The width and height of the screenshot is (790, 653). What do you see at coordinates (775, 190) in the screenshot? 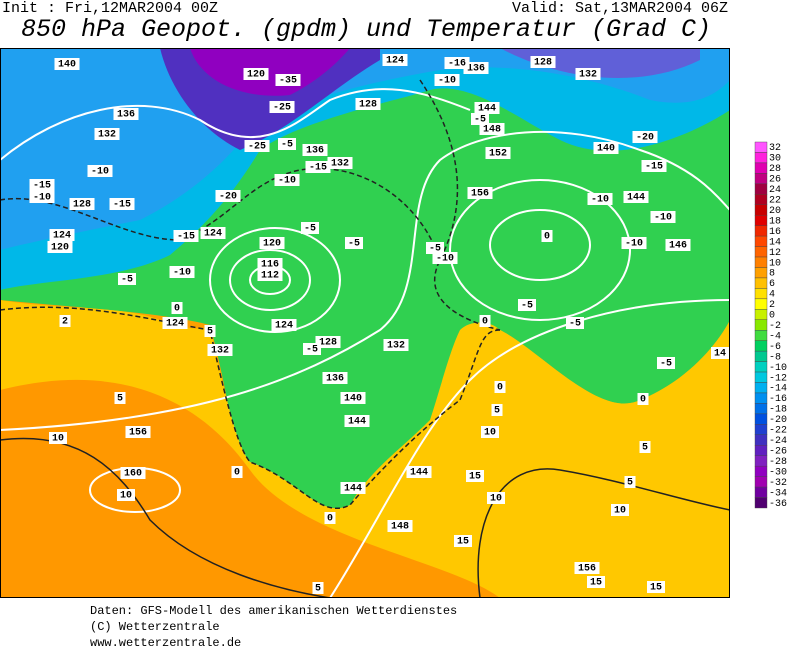
I see `colorbar-label: 24` at bounding box center [775, 190].